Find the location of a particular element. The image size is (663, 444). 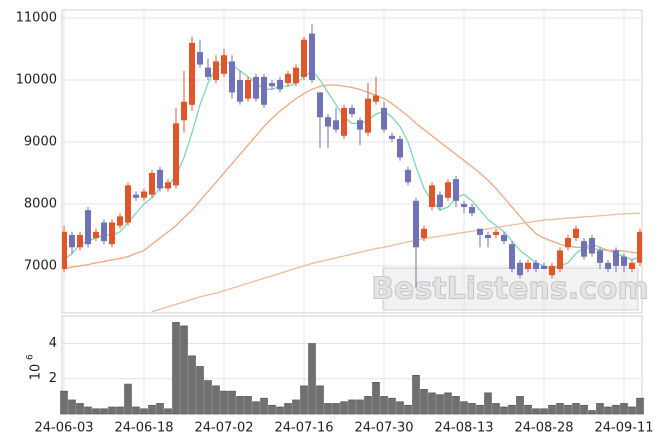

y-tick-label: 9000 is located at coordinates (40, 141).